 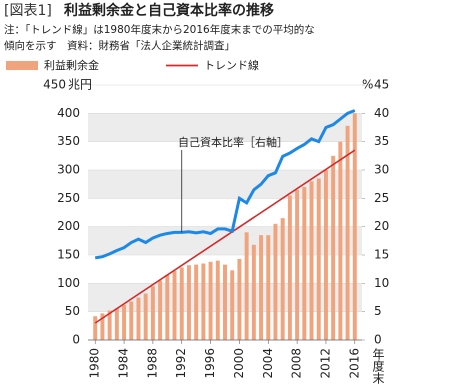 What do you see at coordinates (68, 113) in the screenshot?
I see `y-tick-label: 400` at bounding box center [68, 113].